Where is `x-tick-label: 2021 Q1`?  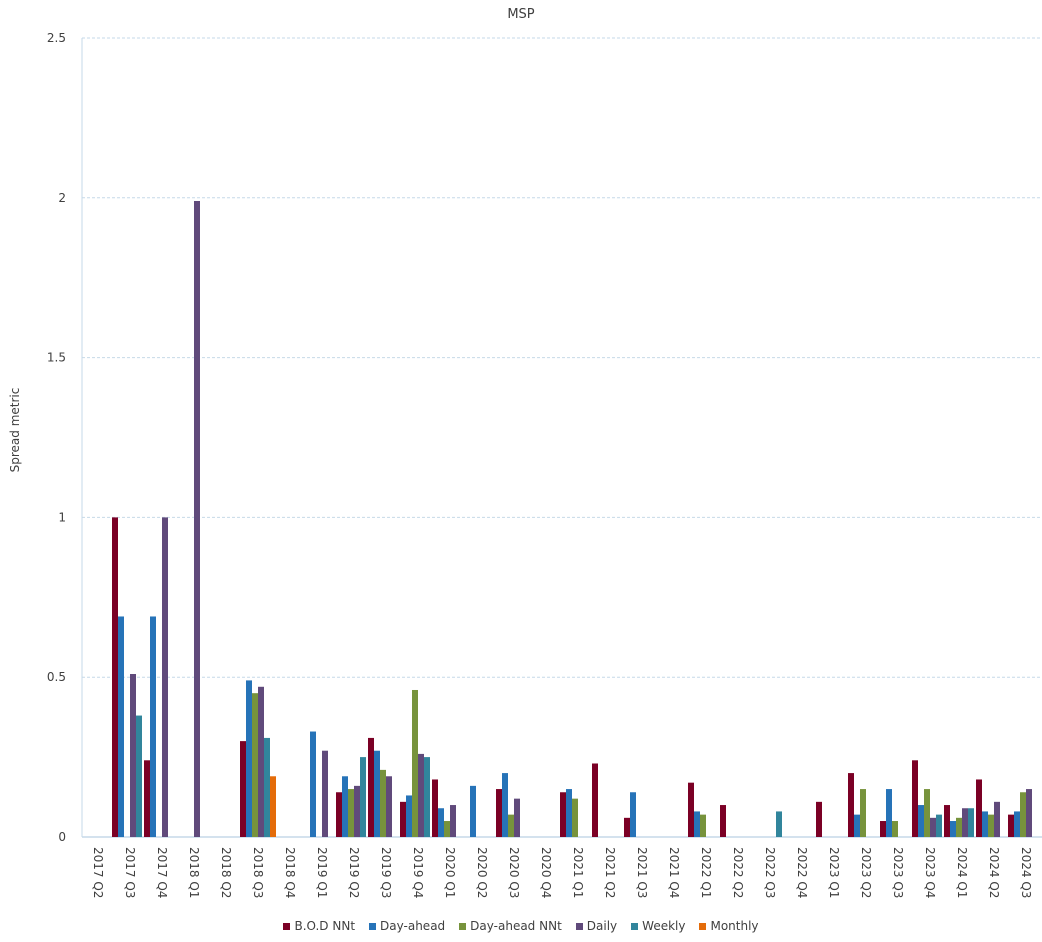 x-tick-label: 2021 Q1 is located at coordinates (578, 872).